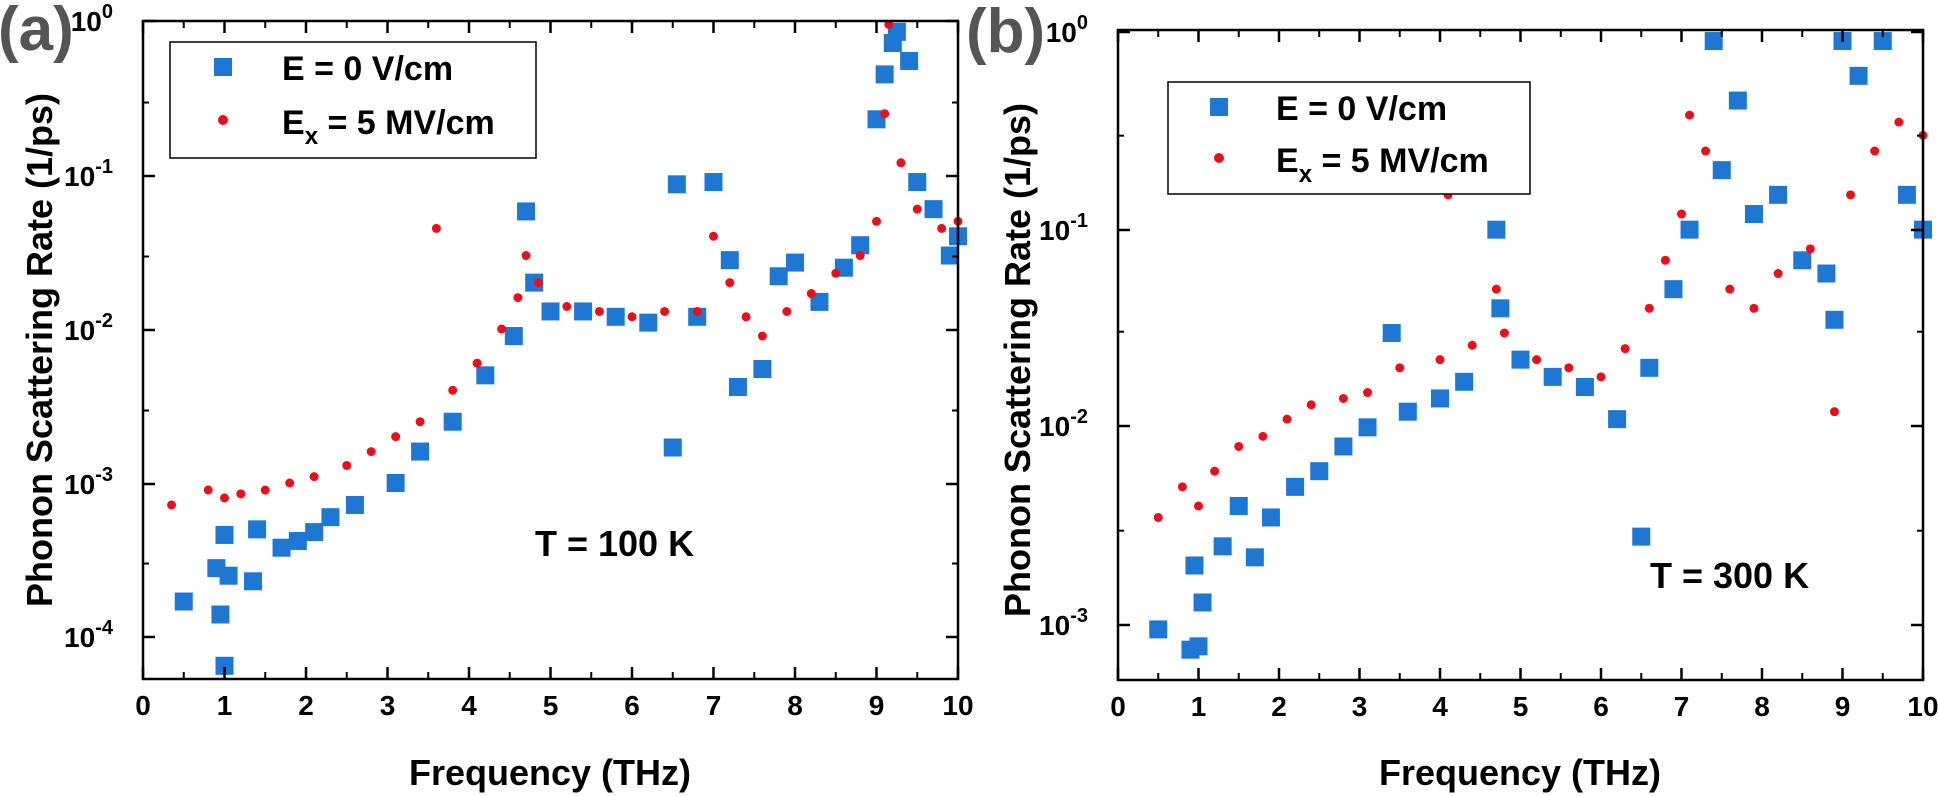  Describe the element at coordinates (39, 350) in the screenshot. I see `panel-a-y-axis-title: Phonon Scattering Rate (1/ps)` at that location.